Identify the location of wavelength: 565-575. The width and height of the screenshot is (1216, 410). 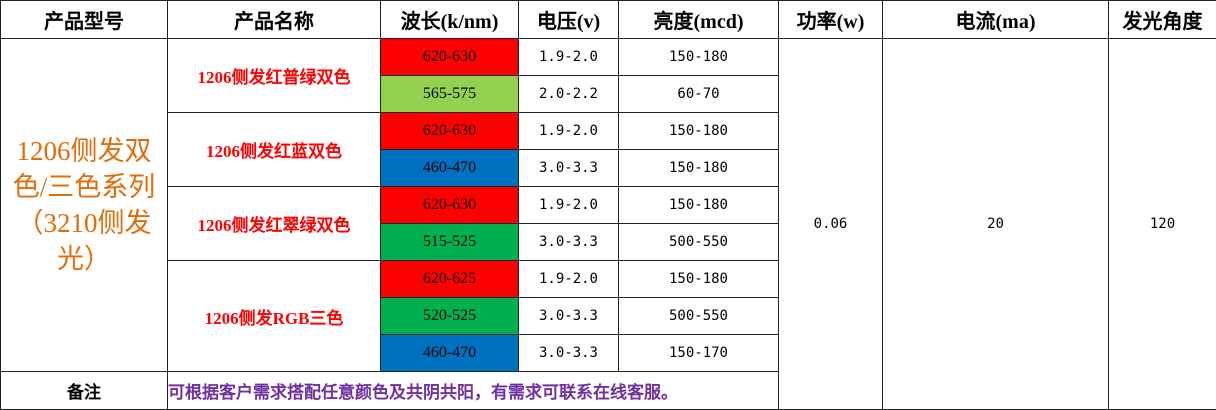
(450, 94).